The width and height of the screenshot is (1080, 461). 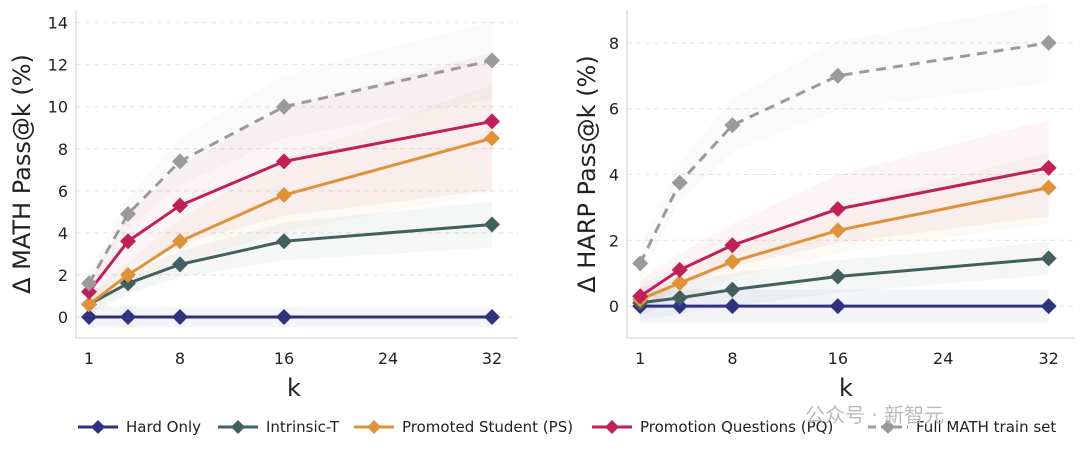 What do you see at coordinates (58, 23) in the screenshot?
I see `y-tick-label: 14` at bounding box center [58, 23].